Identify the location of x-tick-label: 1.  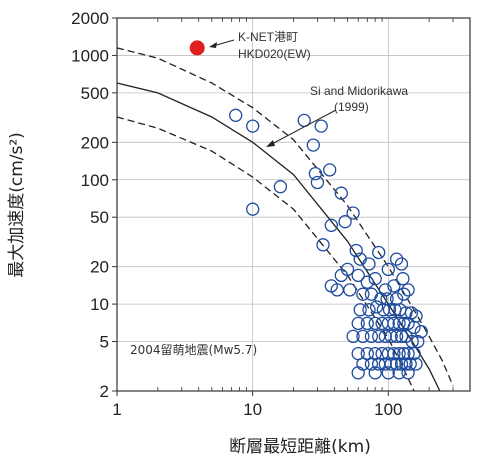
(116, 409).